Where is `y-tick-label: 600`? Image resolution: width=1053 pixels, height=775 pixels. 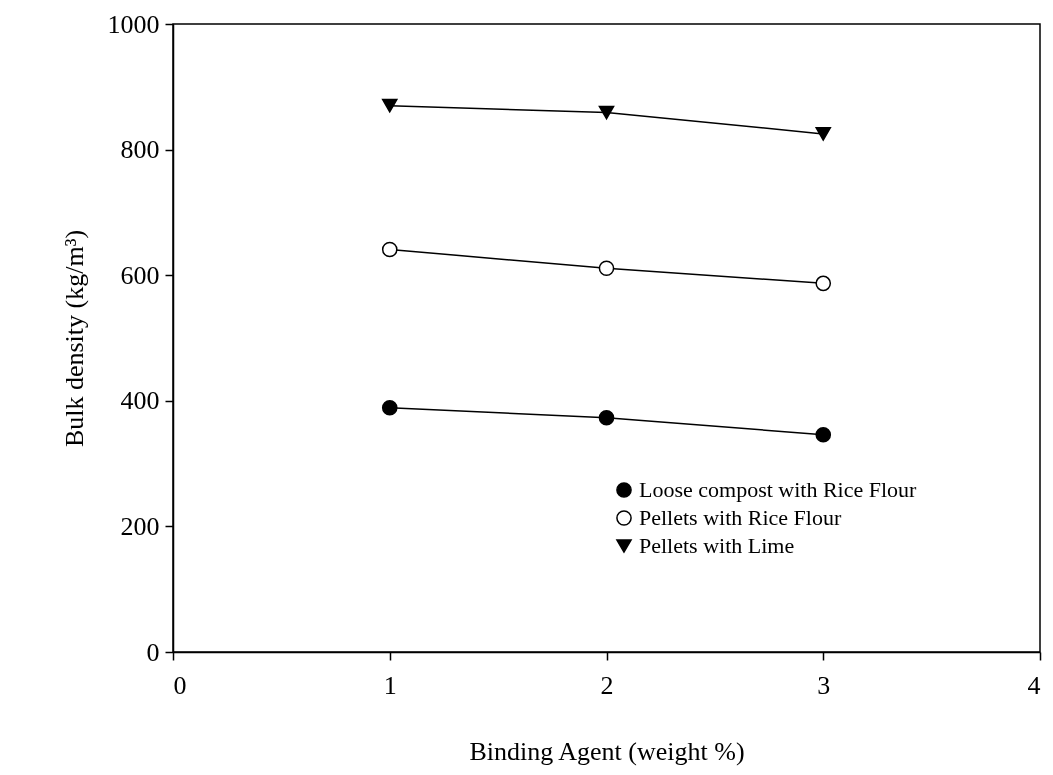 y-tick-label: 600 is located at coordinates (140, 275).